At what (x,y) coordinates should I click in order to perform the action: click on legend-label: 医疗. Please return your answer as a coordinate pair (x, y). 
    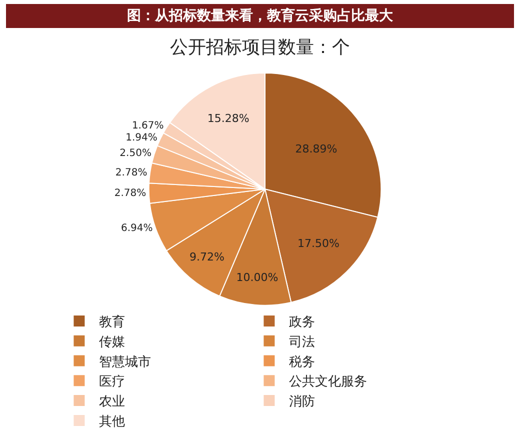
    Looking at the image, I should click on (112, 382).